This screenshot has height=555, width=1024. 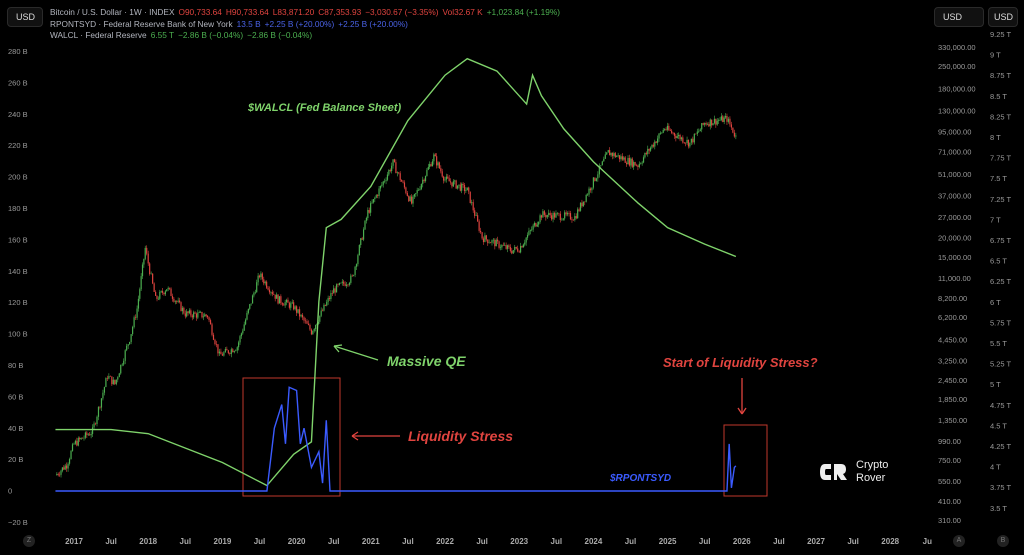 What do you see at coordinates (954, 196) in the screenshot?
I see `btc-axis-tick: 37,000.00` at bounding box center [954, 196].